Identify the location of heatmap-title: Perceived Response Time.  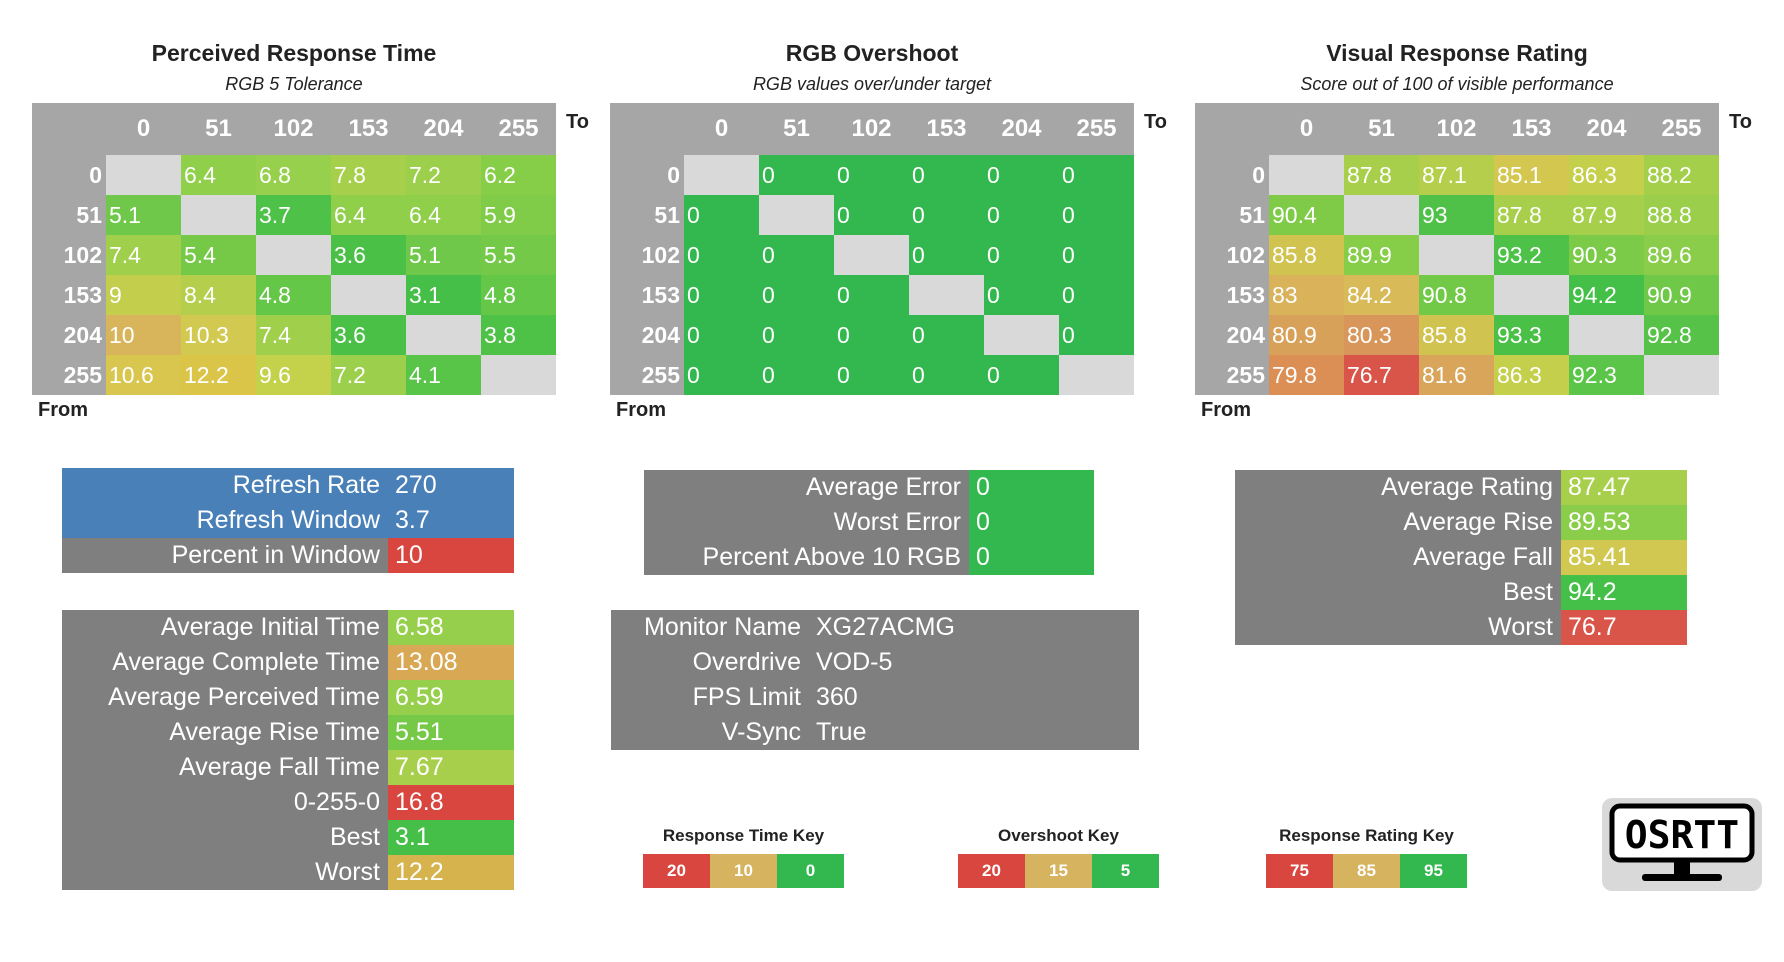
(294, 53).